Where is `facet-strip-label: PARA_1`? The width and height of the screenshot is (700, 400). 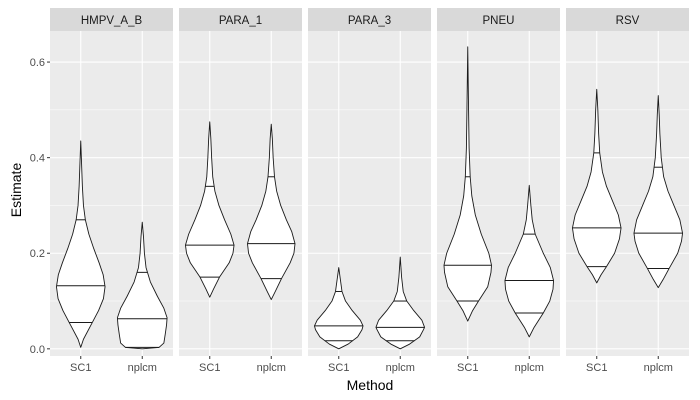
facet-strip-label: PARA_1 is located at coordinates (240, 21).